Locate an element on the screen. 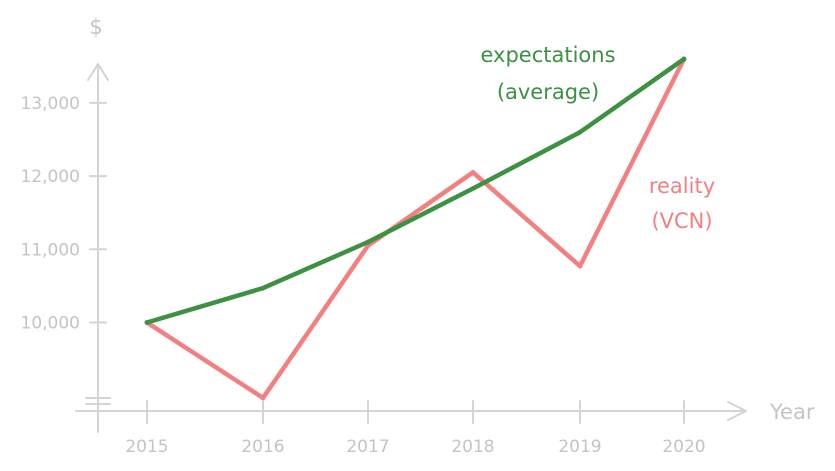 Image resolution: width=835 pixels, height=471 pixels. y-ticks: 10,000 11,000 12,000 13,000 is located at coordinates (64, 213).